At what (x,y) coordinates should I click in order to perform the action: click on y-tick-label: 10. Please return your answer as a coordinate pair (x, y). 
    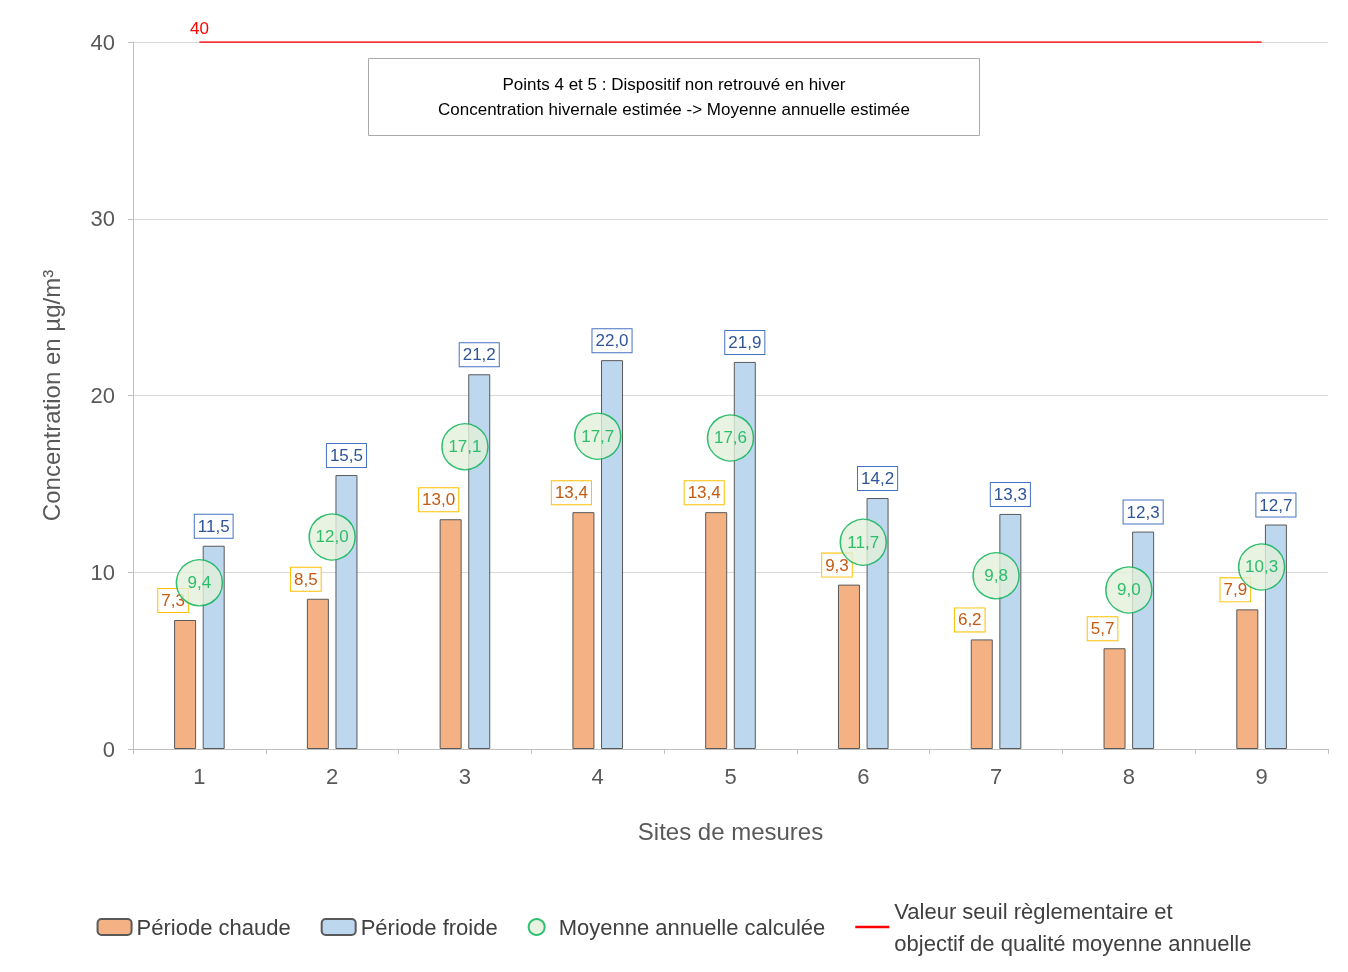
    Looking at the image, I should click on (102, 572).